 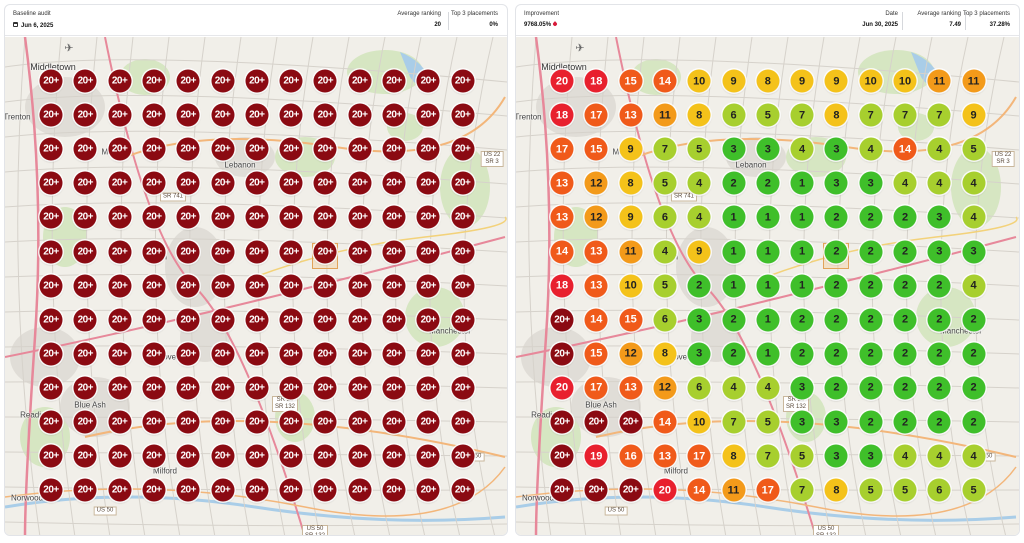 What do you see at coordinates (768, 320) in the screenshot?
I see `rank-pin: 1` at bounding box center [768, 320].